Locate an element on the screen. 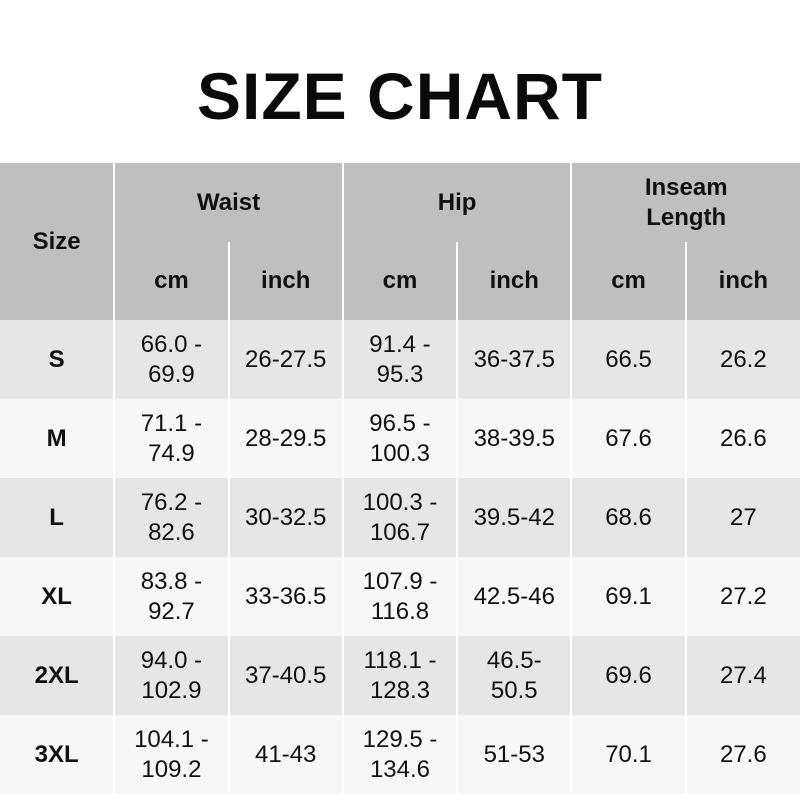 This screenshot has width=800, height=800. cell-hip-in: 39.5-42 is located at coordinates (514, 517).